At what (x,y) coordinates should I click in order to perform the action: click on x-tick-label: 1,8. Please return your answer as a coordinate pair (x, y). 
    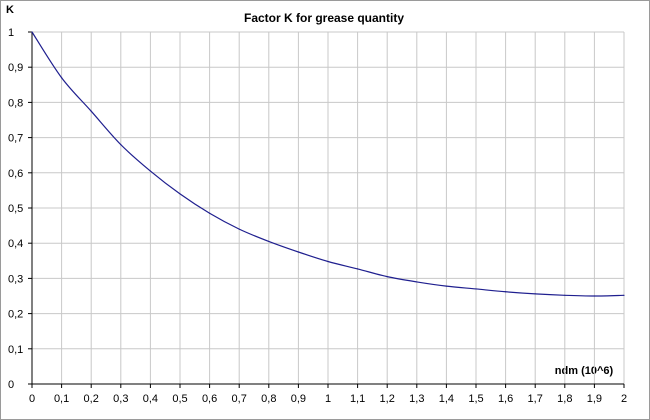
    Looking at the image, I should click on (564, 399).